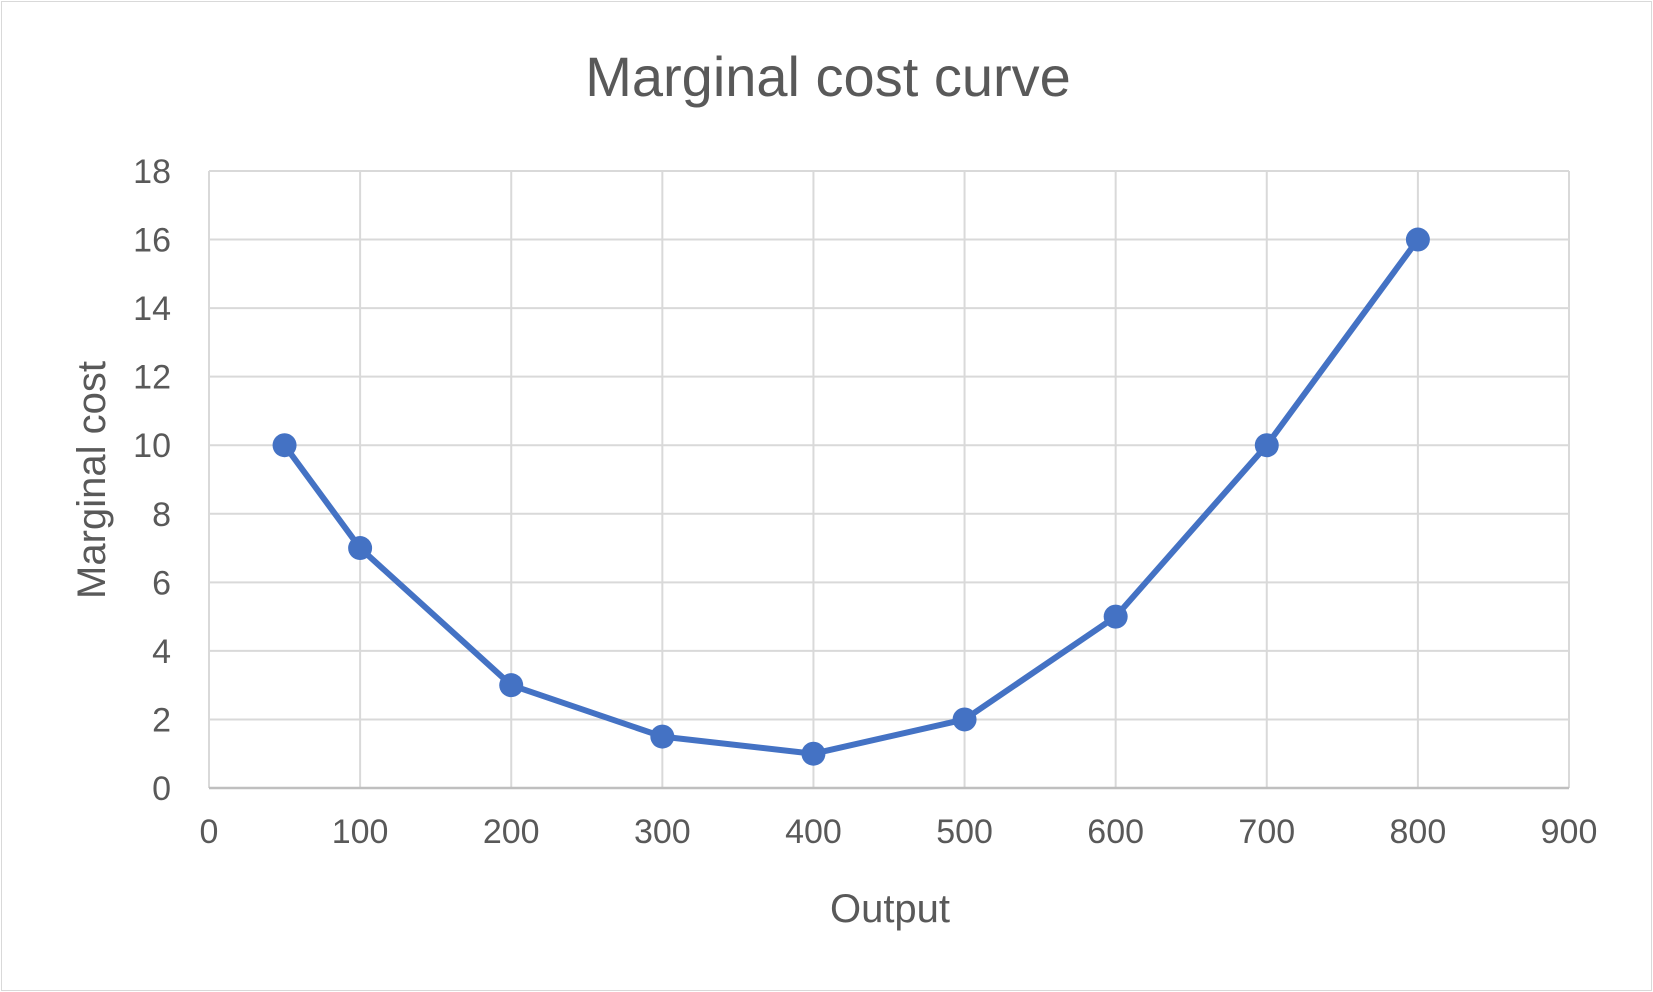 This screenshot has width=1653, height=992. I want to click on y-tick-label: 18, so click(152, 172).